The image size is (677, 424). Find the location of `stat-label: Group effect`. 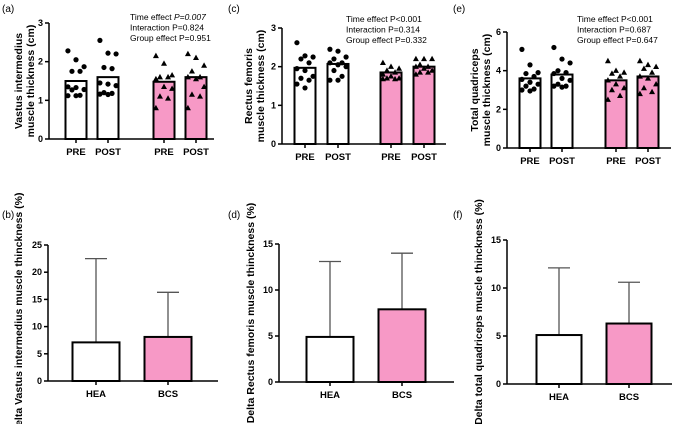

stat-label: Group effect is located at coordinates (601, 40).